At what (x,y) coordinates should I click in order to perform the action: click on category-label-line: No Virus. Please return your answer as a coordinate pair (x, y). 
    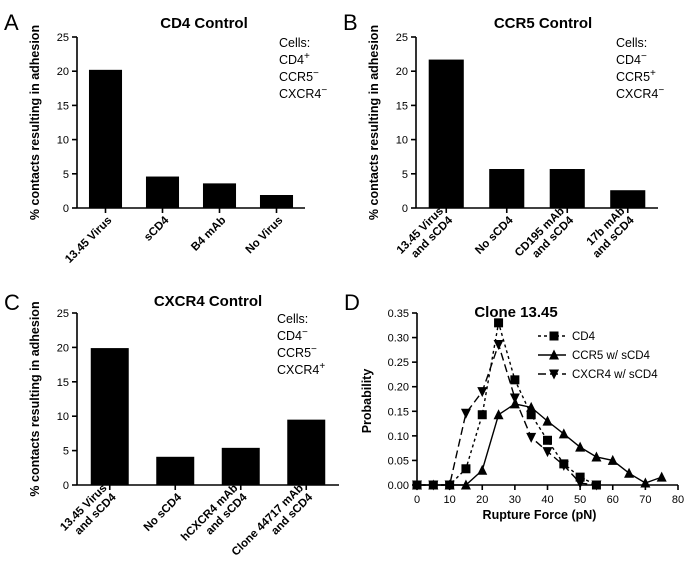
    Looking at the image, I should click on (265, 235).